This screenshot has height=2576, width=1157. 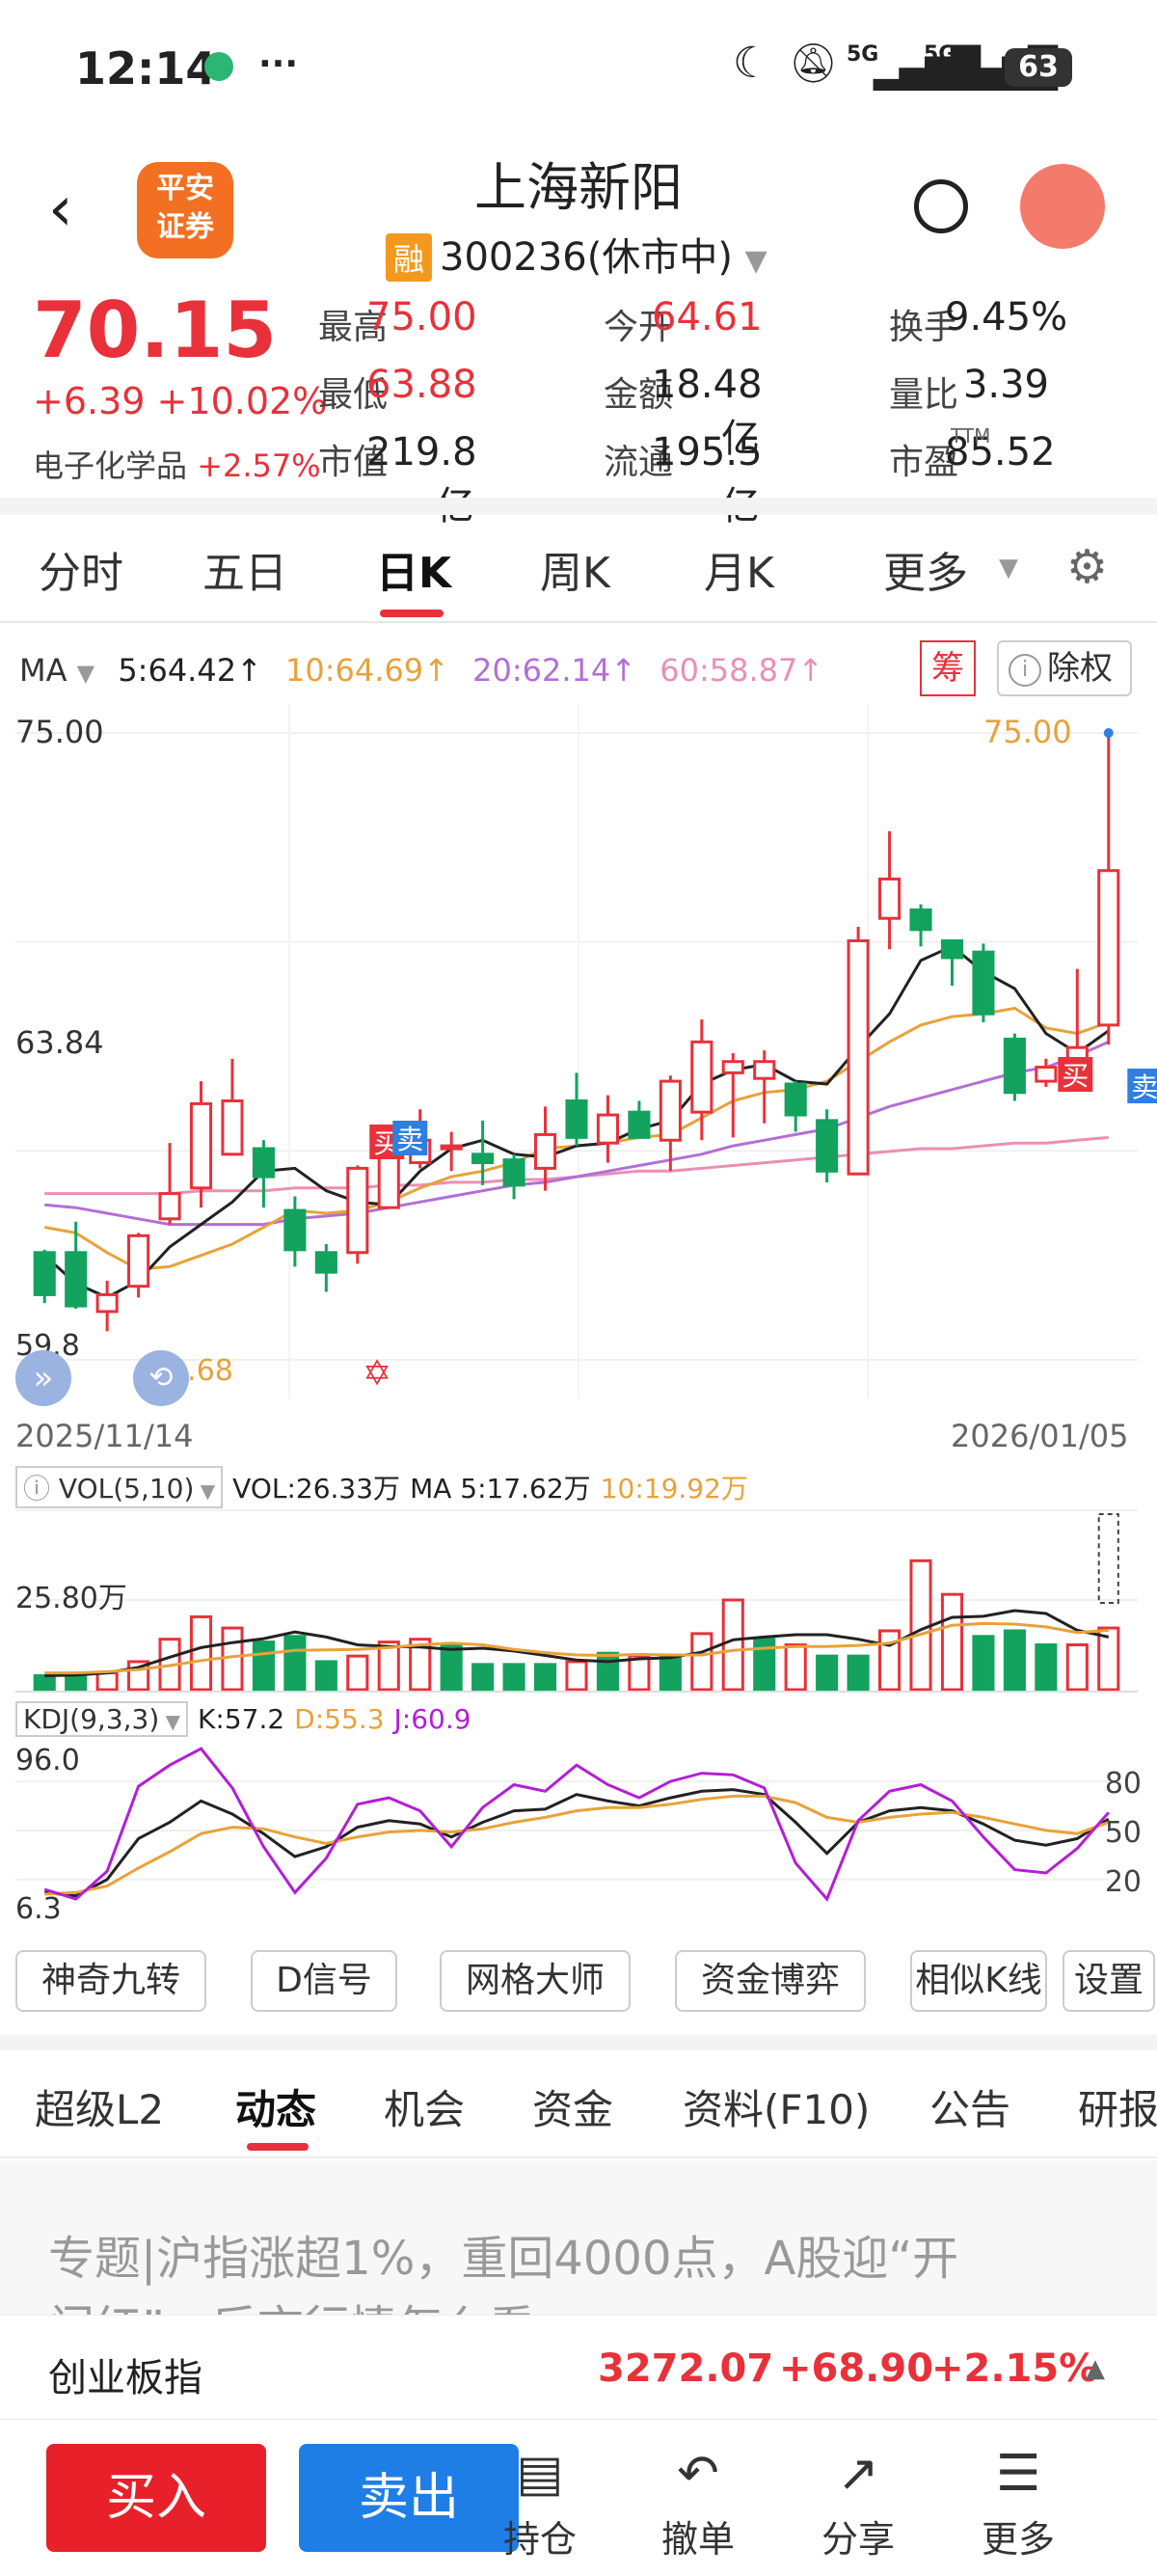 I want to click on event-star-icon: ✡, so click(x=377, y=1374).